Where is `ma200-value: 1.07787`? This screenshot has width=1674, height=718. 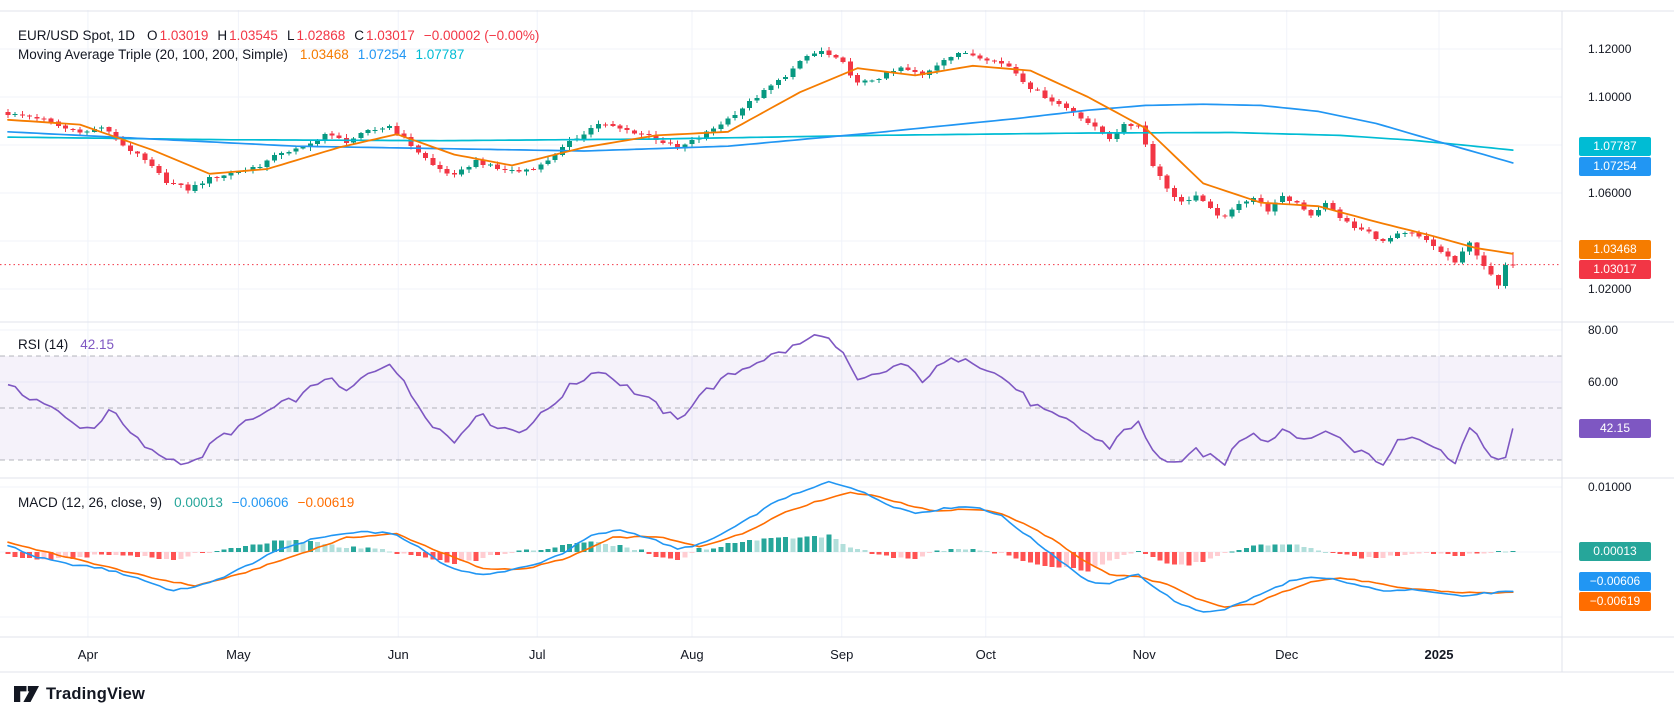
ma200-value: 1.07787 is located at coordinates (440, 54).